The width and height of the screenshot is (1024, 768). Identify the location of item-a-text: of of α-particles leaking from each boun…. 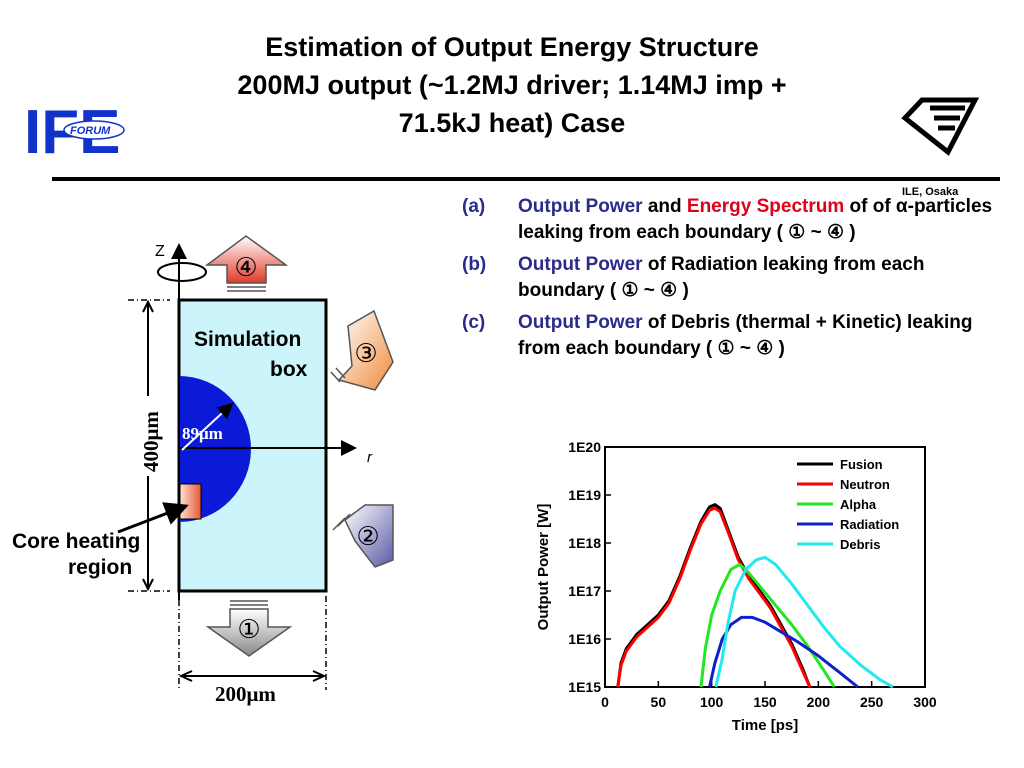
(755, 219).